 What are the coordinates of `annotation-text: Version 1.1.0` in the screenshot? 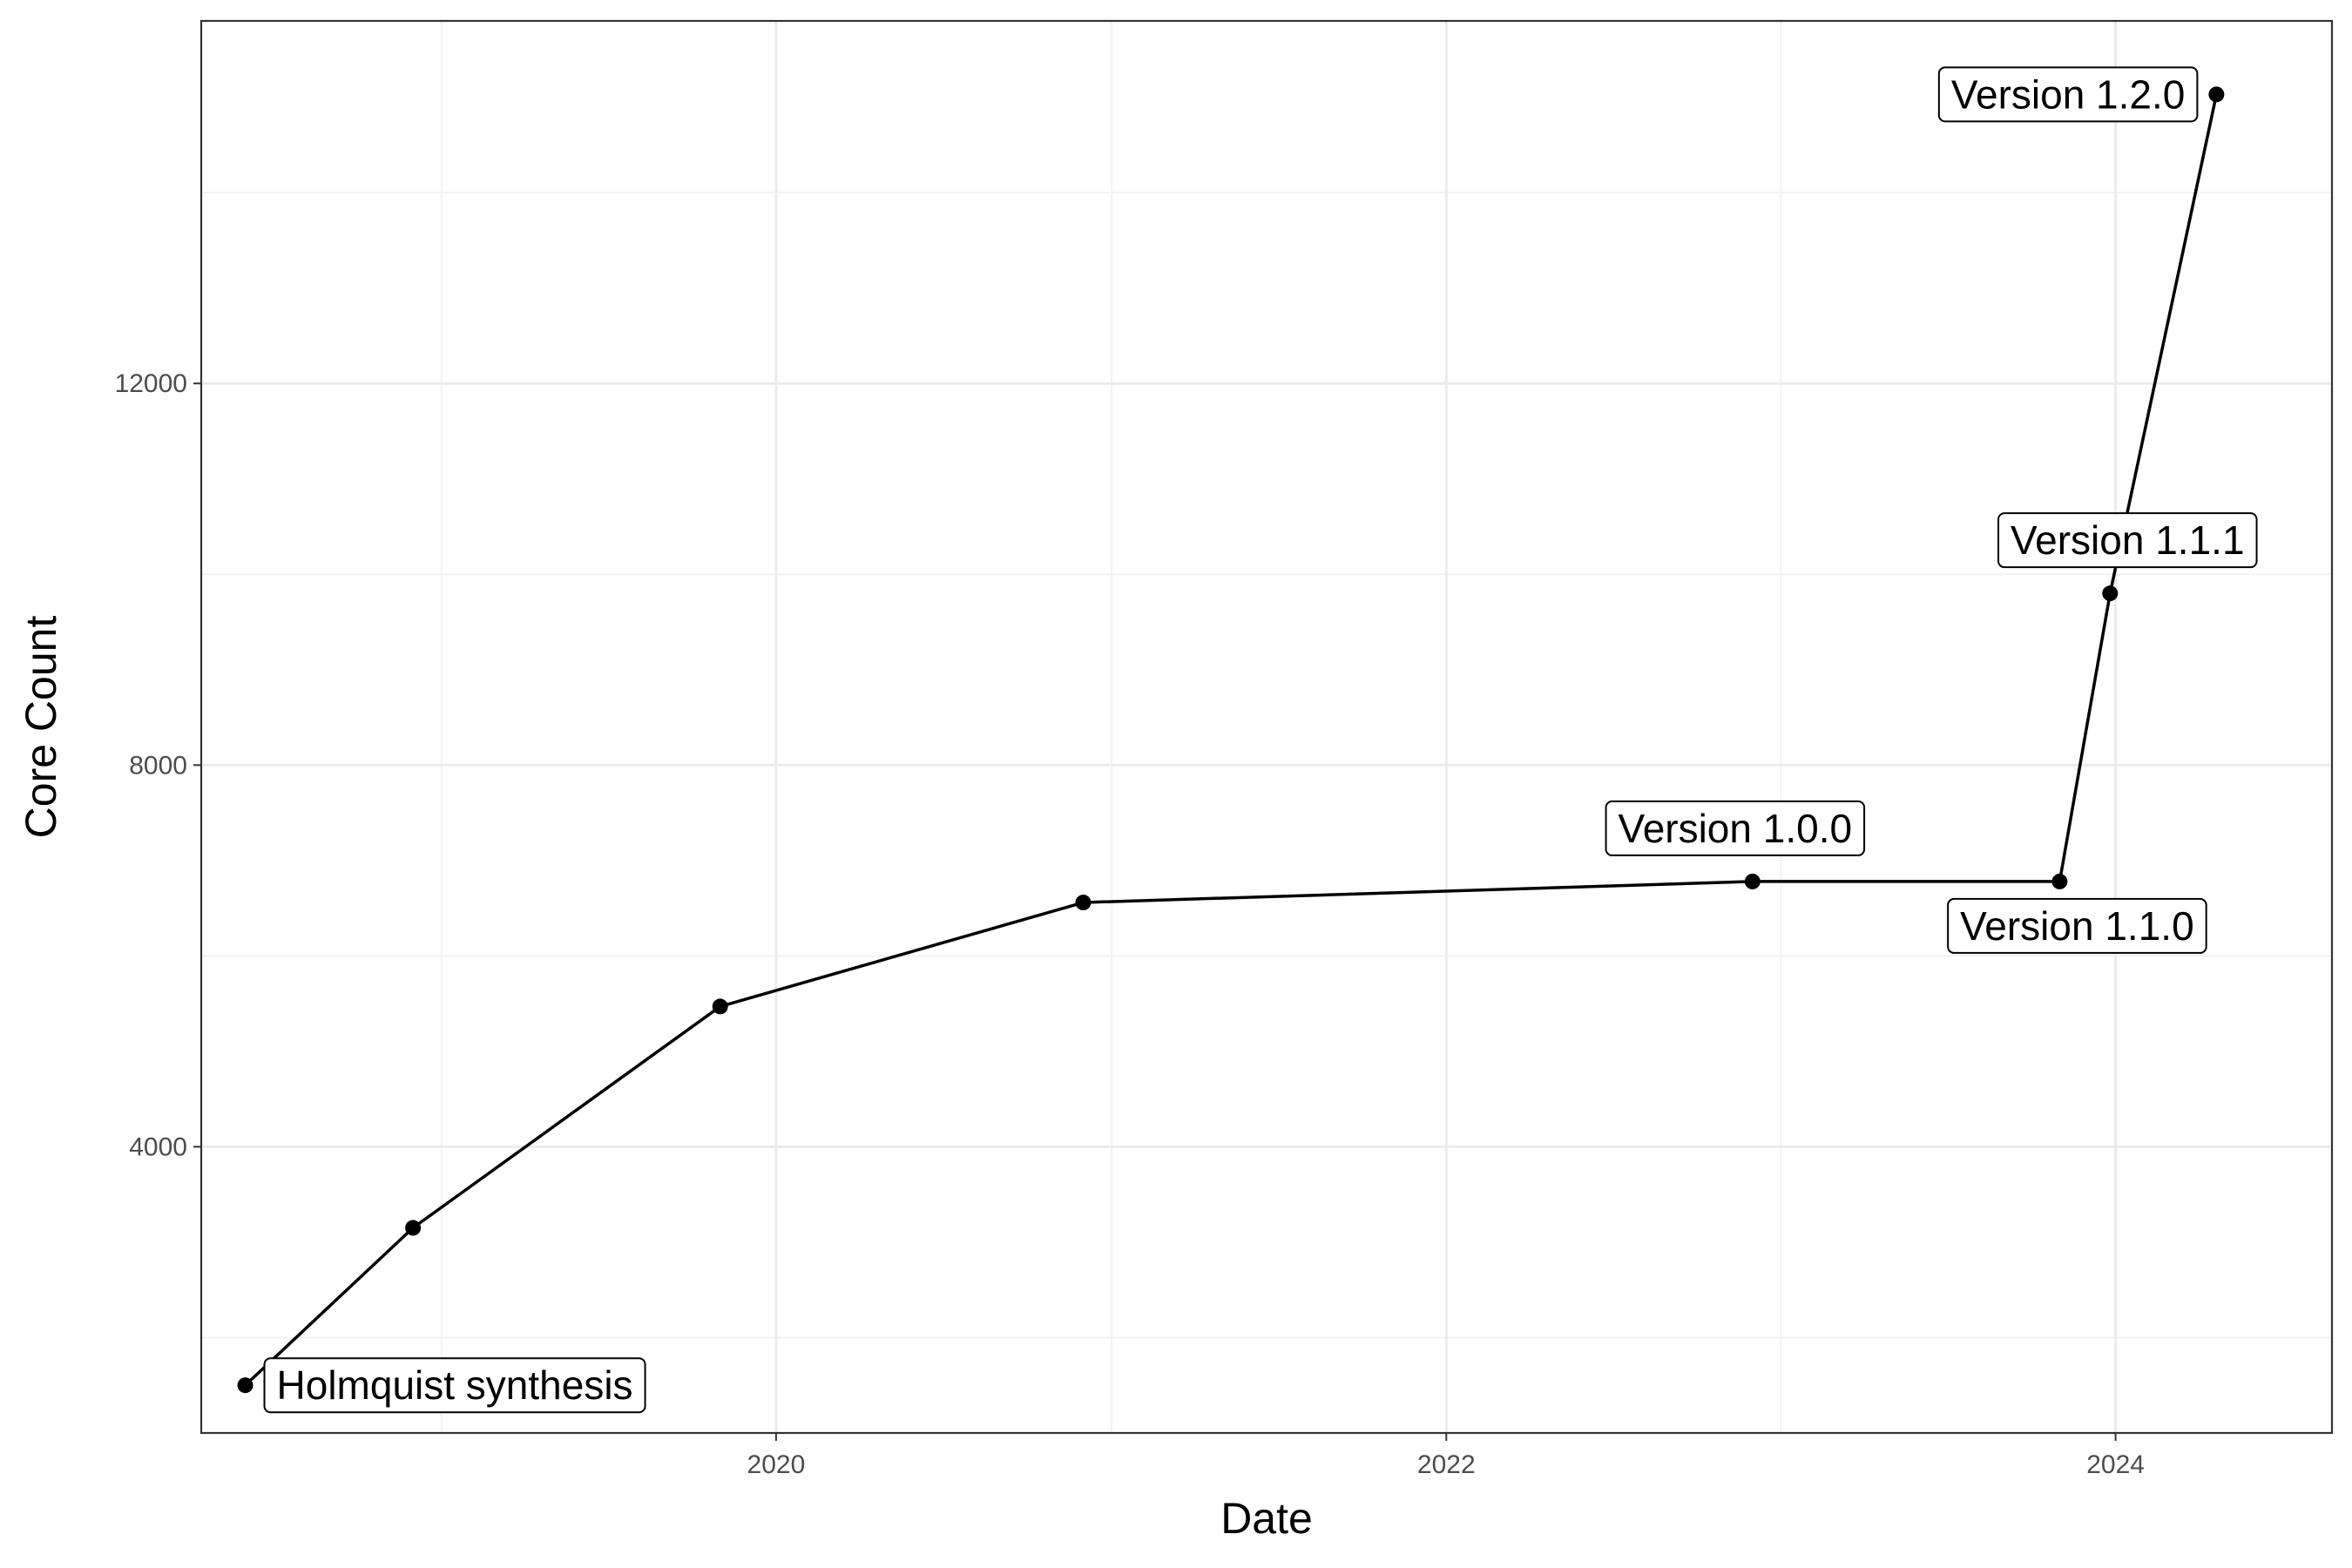 It's located at (2077, 926).